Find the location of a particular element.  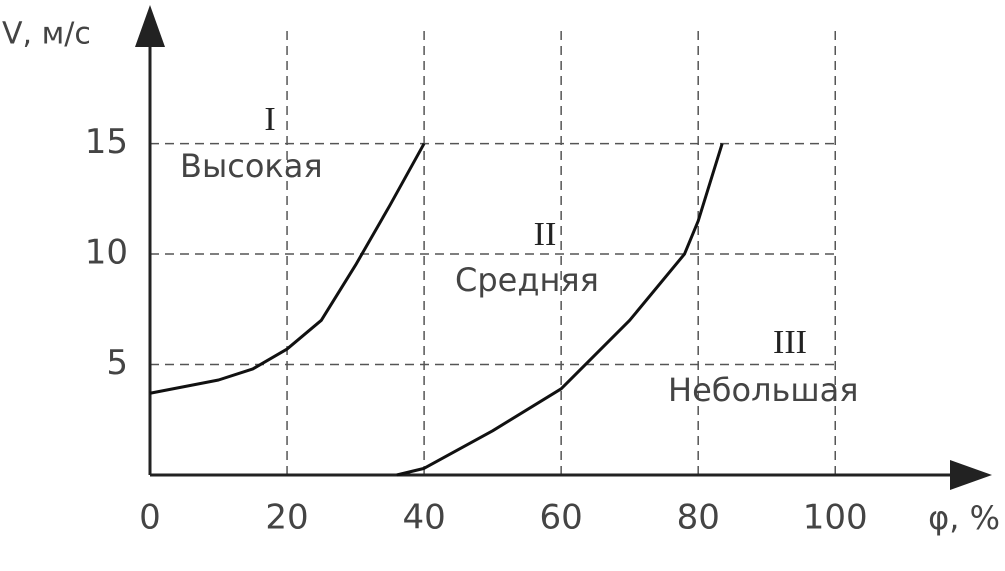

annotation: I is located at coordinates (269, 119).